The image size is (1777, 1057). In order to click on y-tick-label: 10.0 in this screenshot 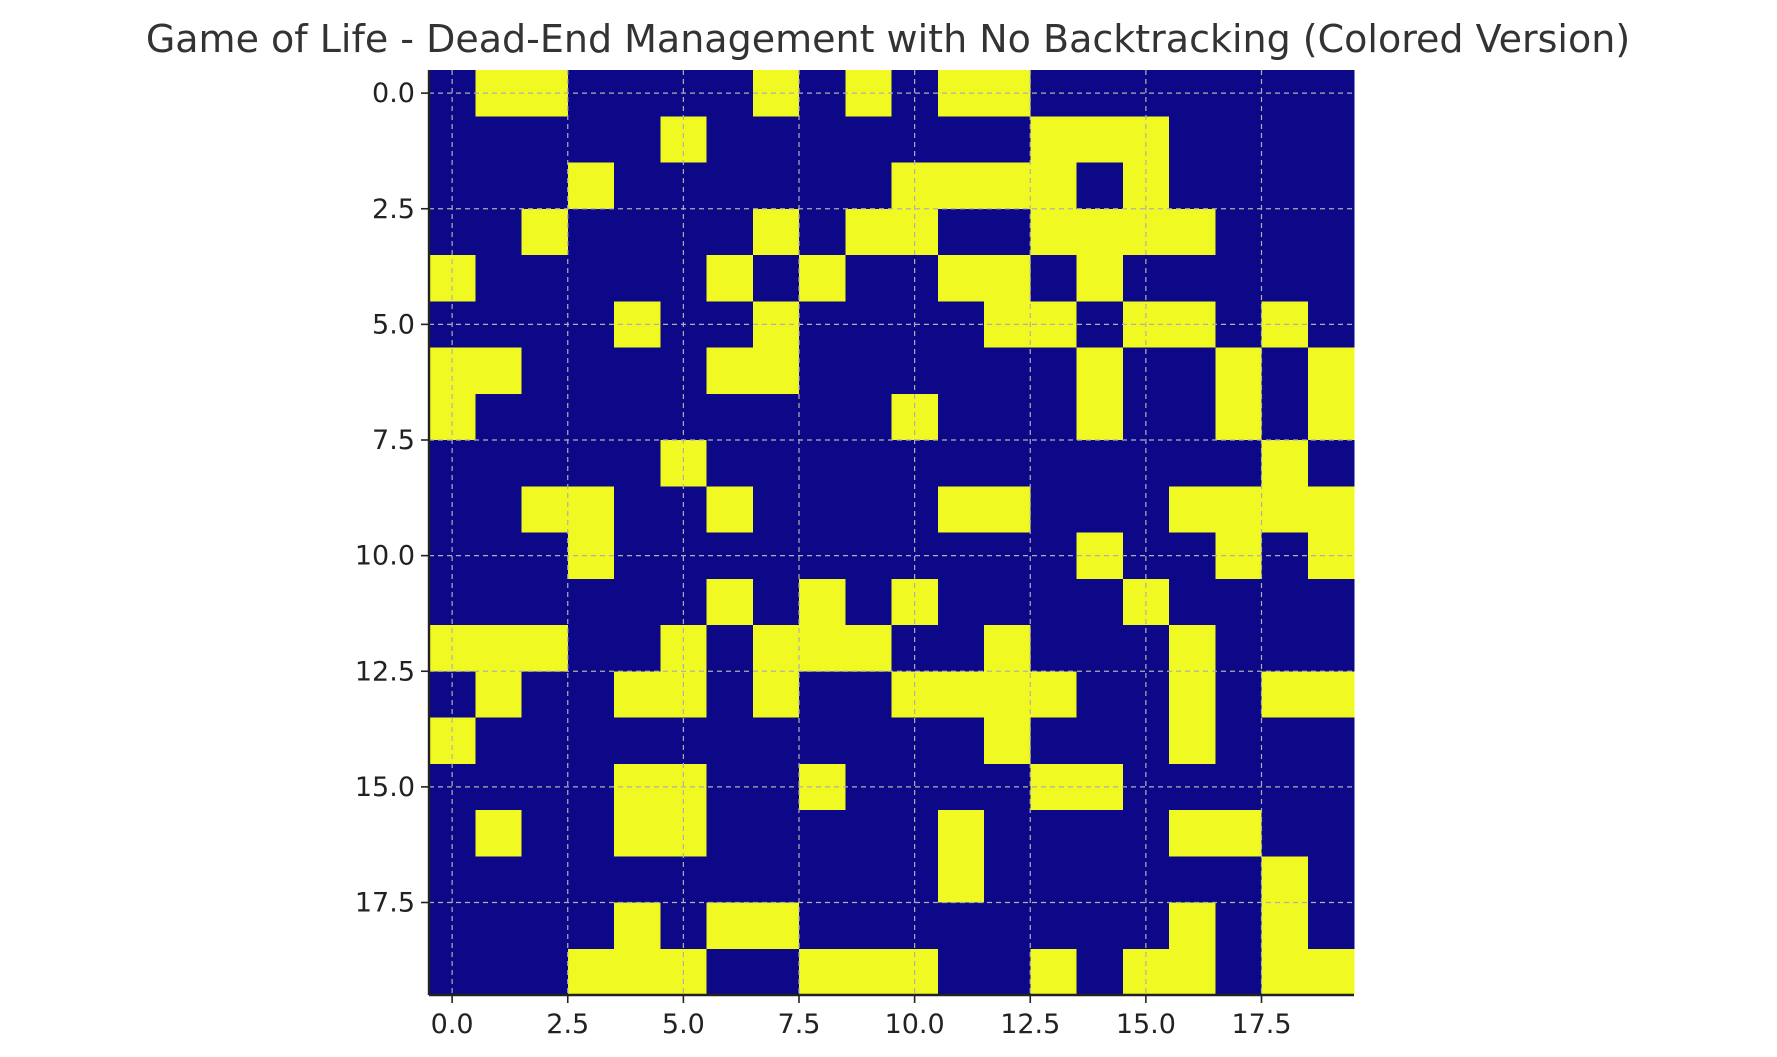, I will do `click(385, 556)`.